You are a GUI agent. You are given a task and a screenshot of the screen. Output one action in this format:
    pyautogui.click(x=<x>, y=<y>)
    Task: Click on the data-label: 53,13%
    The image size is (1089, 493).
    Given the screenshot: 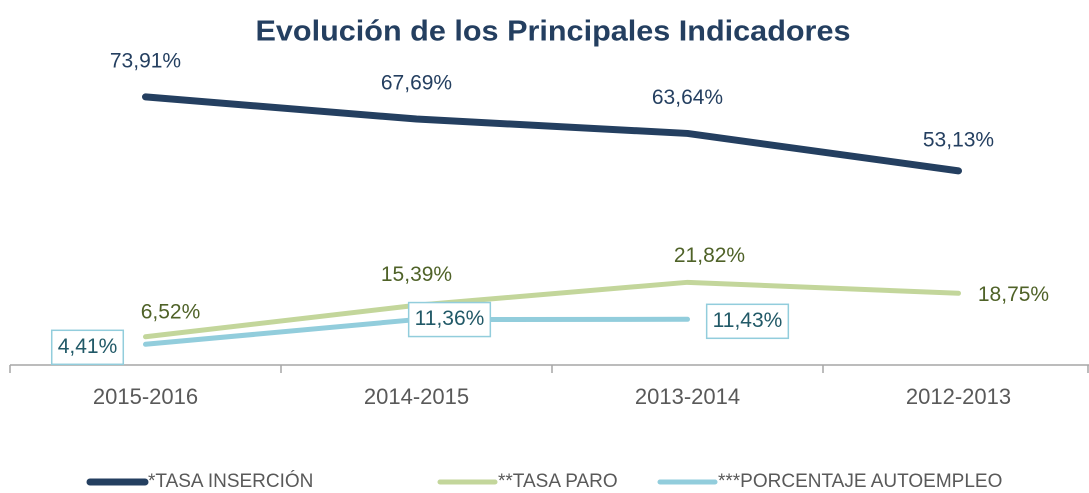 What is the action you would take?
    pyautogui.click(x=958, y=139)
    